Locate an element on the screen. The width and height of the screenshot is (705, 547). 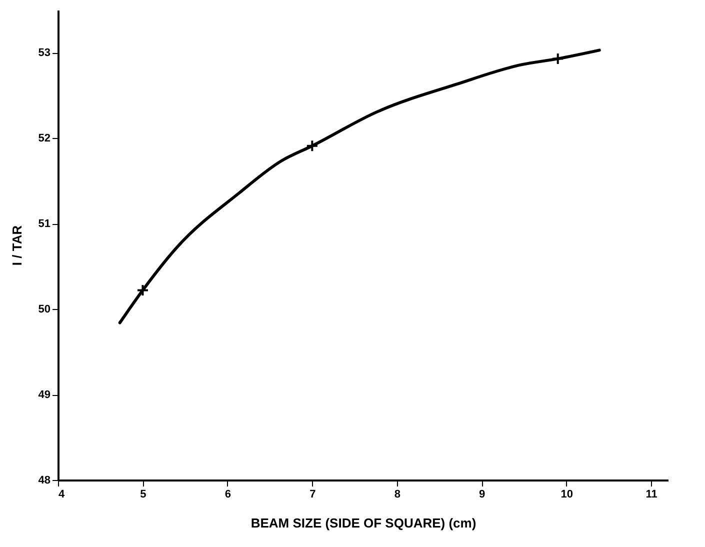
x-tick-label: 6 is located at coordinates (228, 494).